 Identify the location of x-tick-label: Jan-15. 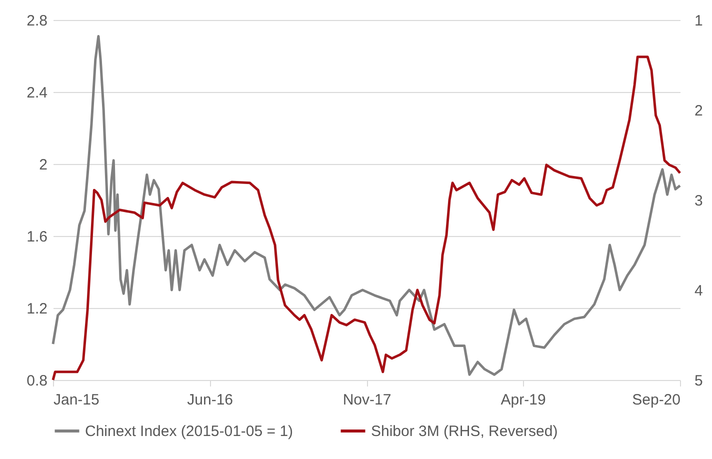
(77, 400).